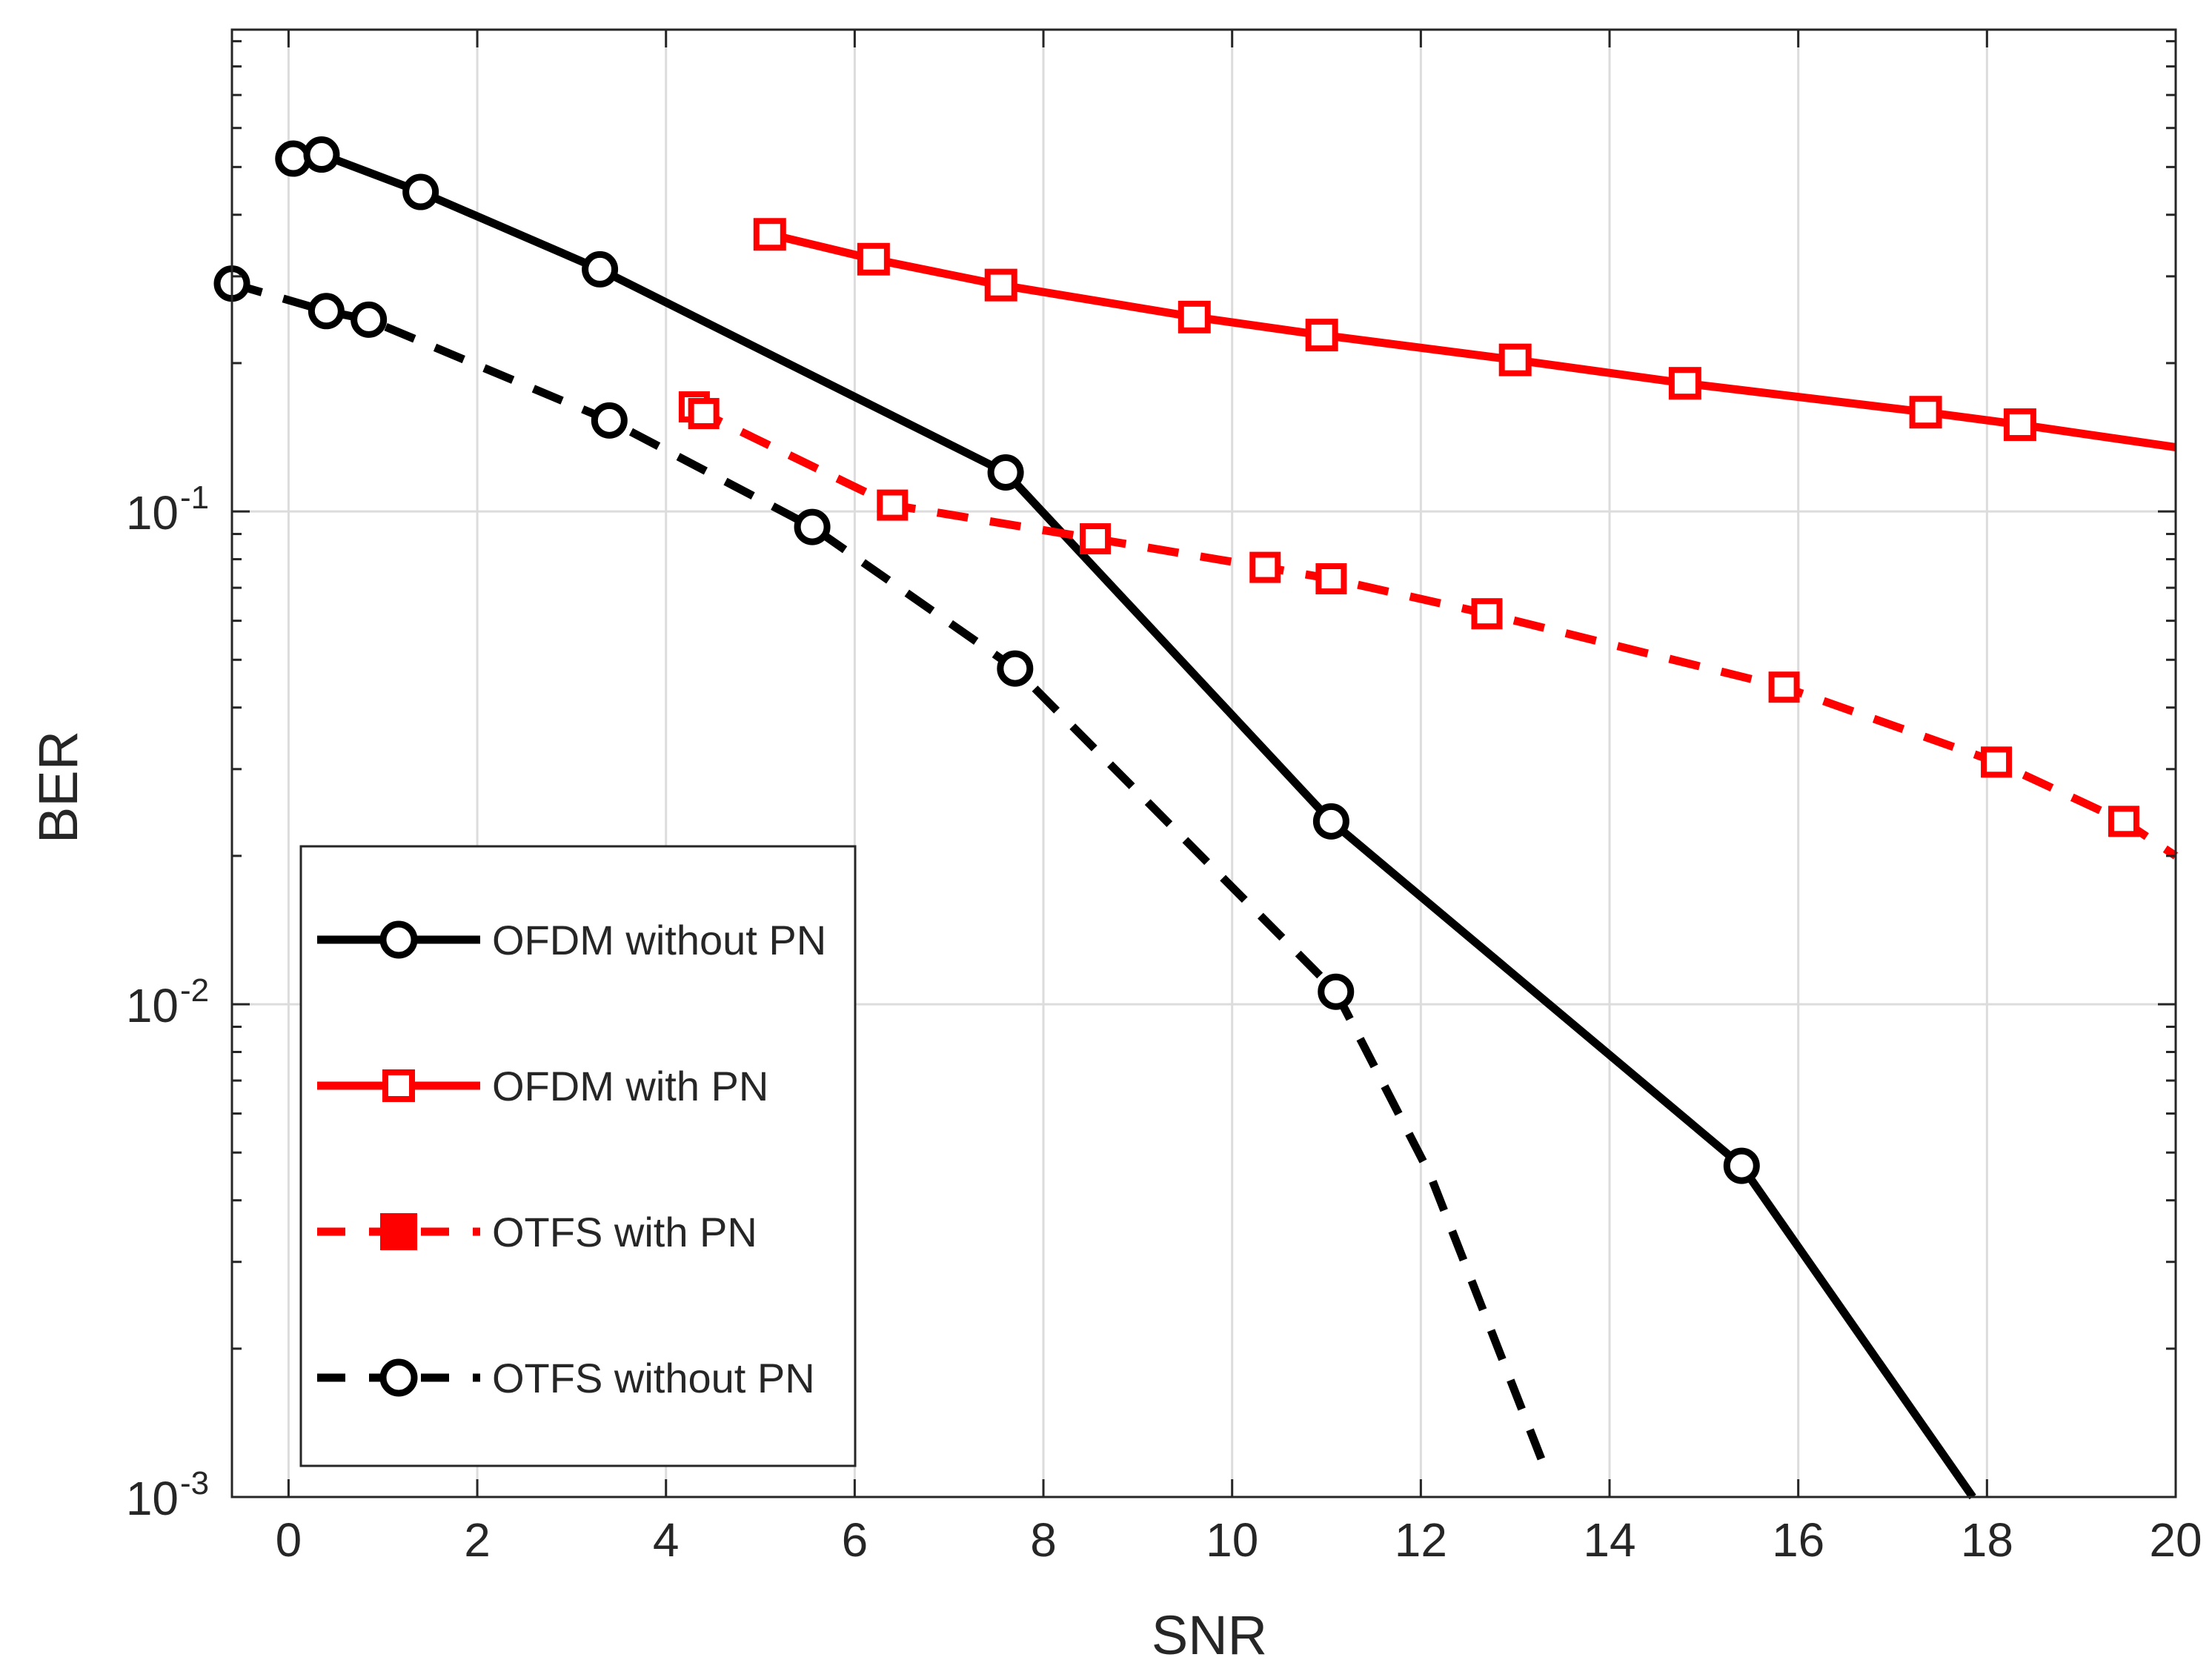  I want to click on legend-entry: OTFS with PN, so click(537, 1232).